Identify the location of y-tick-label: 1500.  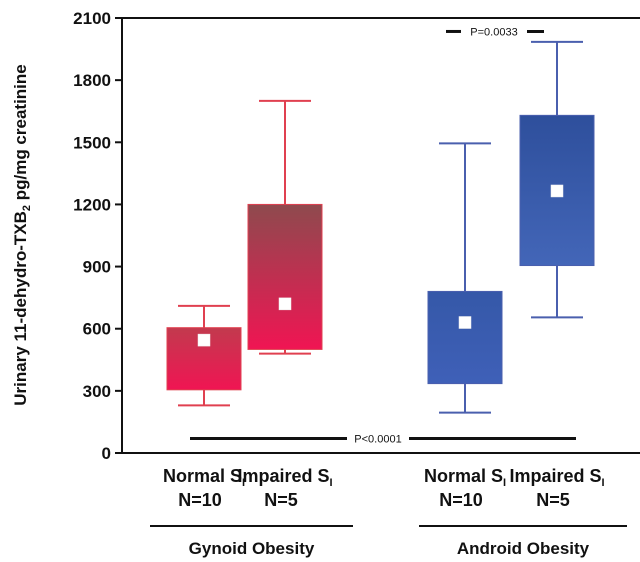
(92, 142).